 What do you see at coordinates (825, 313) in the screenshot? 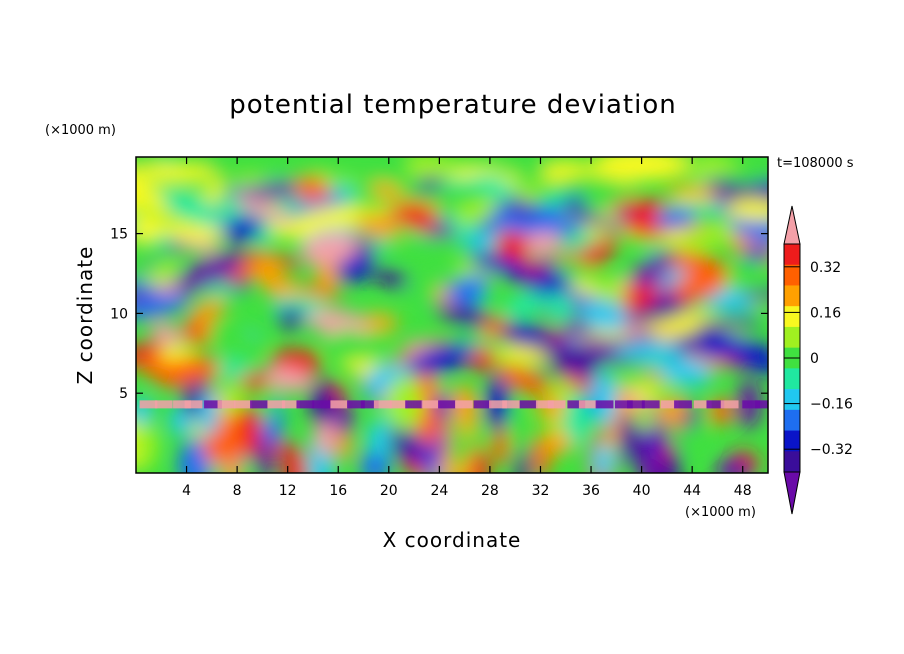
I see `colorbar-tick-label: 0.16` at bounding box center [825, 313].